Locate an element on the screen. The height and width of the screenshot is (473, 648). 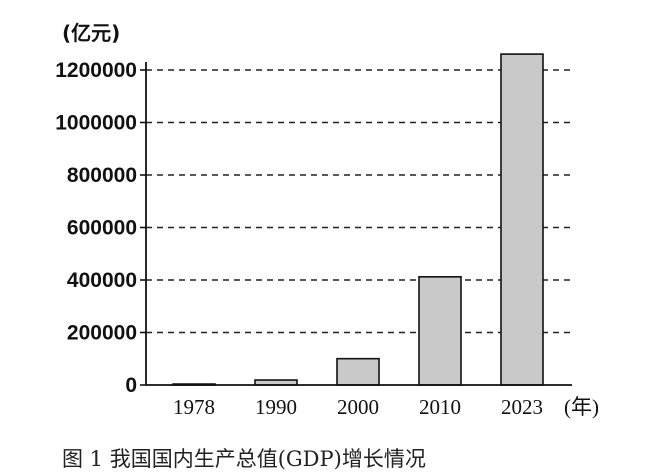
x-tick-label: 2000 is located at coordinates (358, 407).